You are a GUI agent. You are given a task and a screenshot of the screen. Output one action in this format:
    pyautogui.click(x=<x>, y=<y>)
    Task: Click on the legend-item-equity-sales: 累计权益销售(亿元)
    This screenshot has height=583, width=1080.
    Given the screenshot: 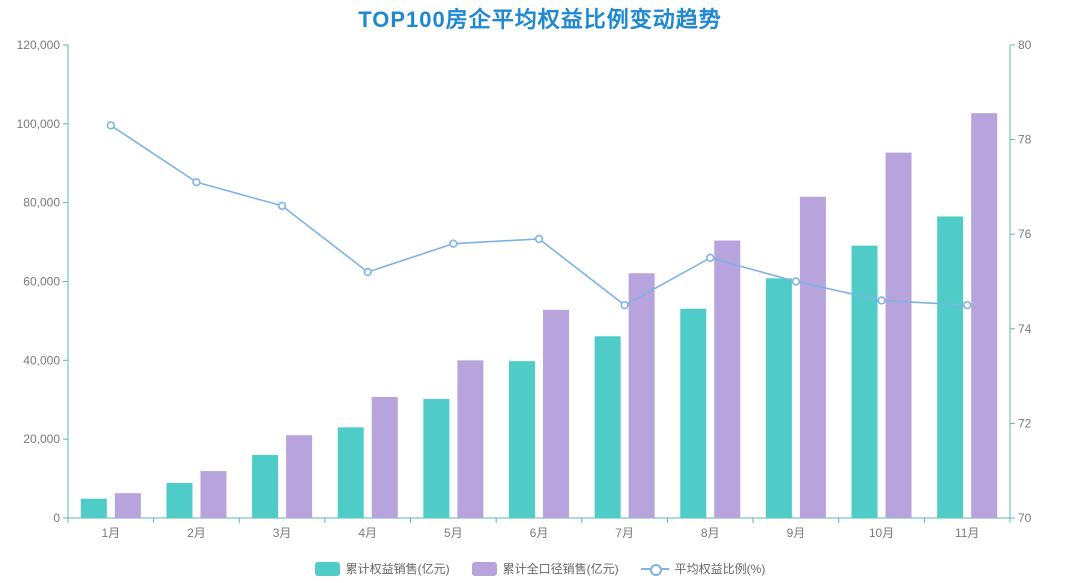 What is the action you would take?
    pyautogui.click(x=382, y=568)
    